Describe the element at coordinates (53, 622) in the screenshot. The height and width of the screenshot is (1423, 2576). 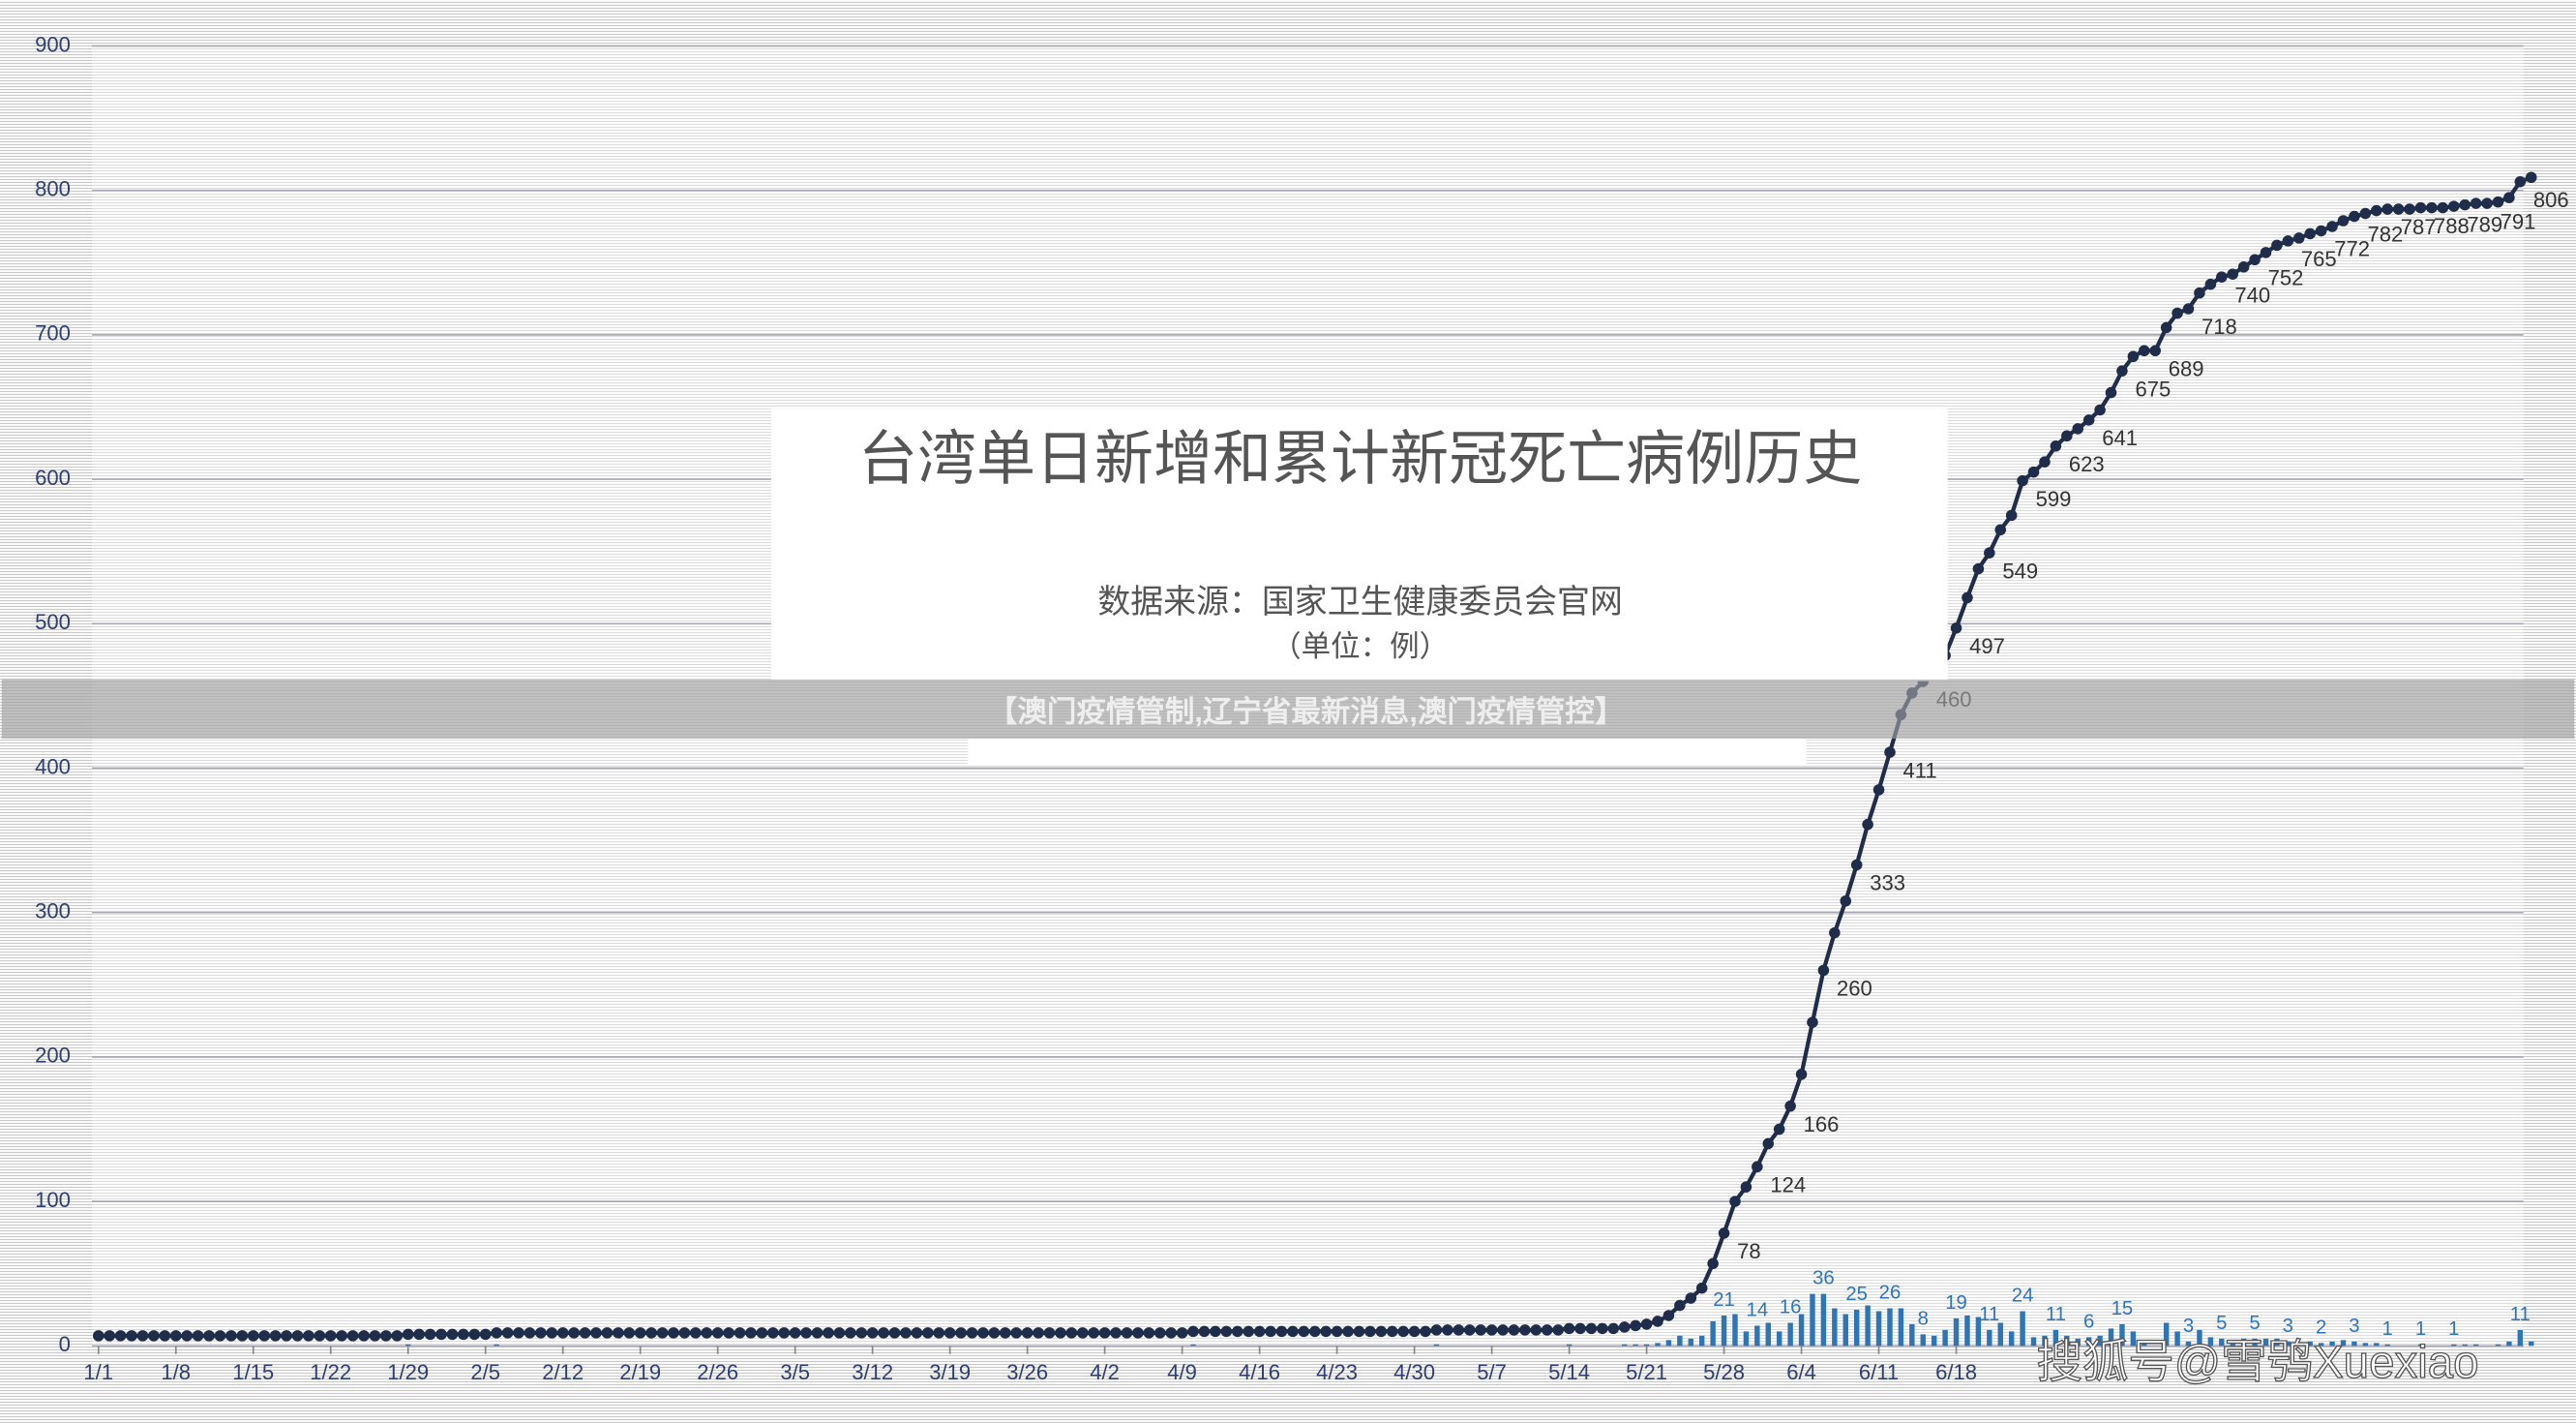
I see `y-tick-label: 500` at that location.